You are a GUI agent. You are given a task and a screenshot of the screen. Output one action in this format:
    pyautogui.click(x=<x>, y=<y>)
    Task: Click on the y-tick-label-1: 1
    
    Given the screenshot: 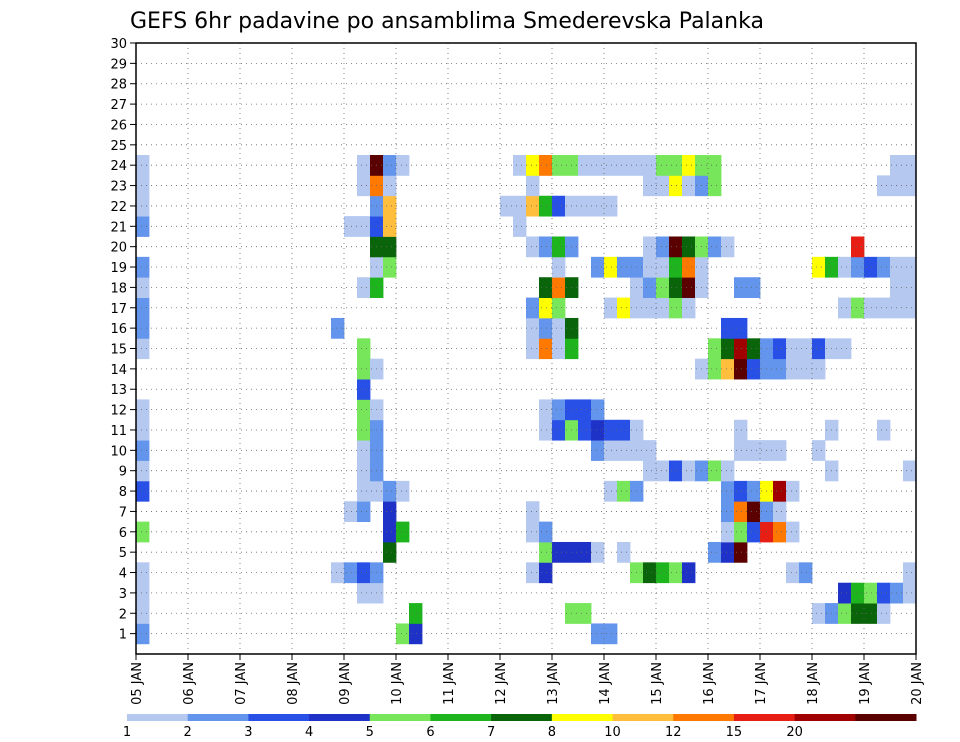 What is the action you would take?
    pyautogui.click(x=123, y=635)
    